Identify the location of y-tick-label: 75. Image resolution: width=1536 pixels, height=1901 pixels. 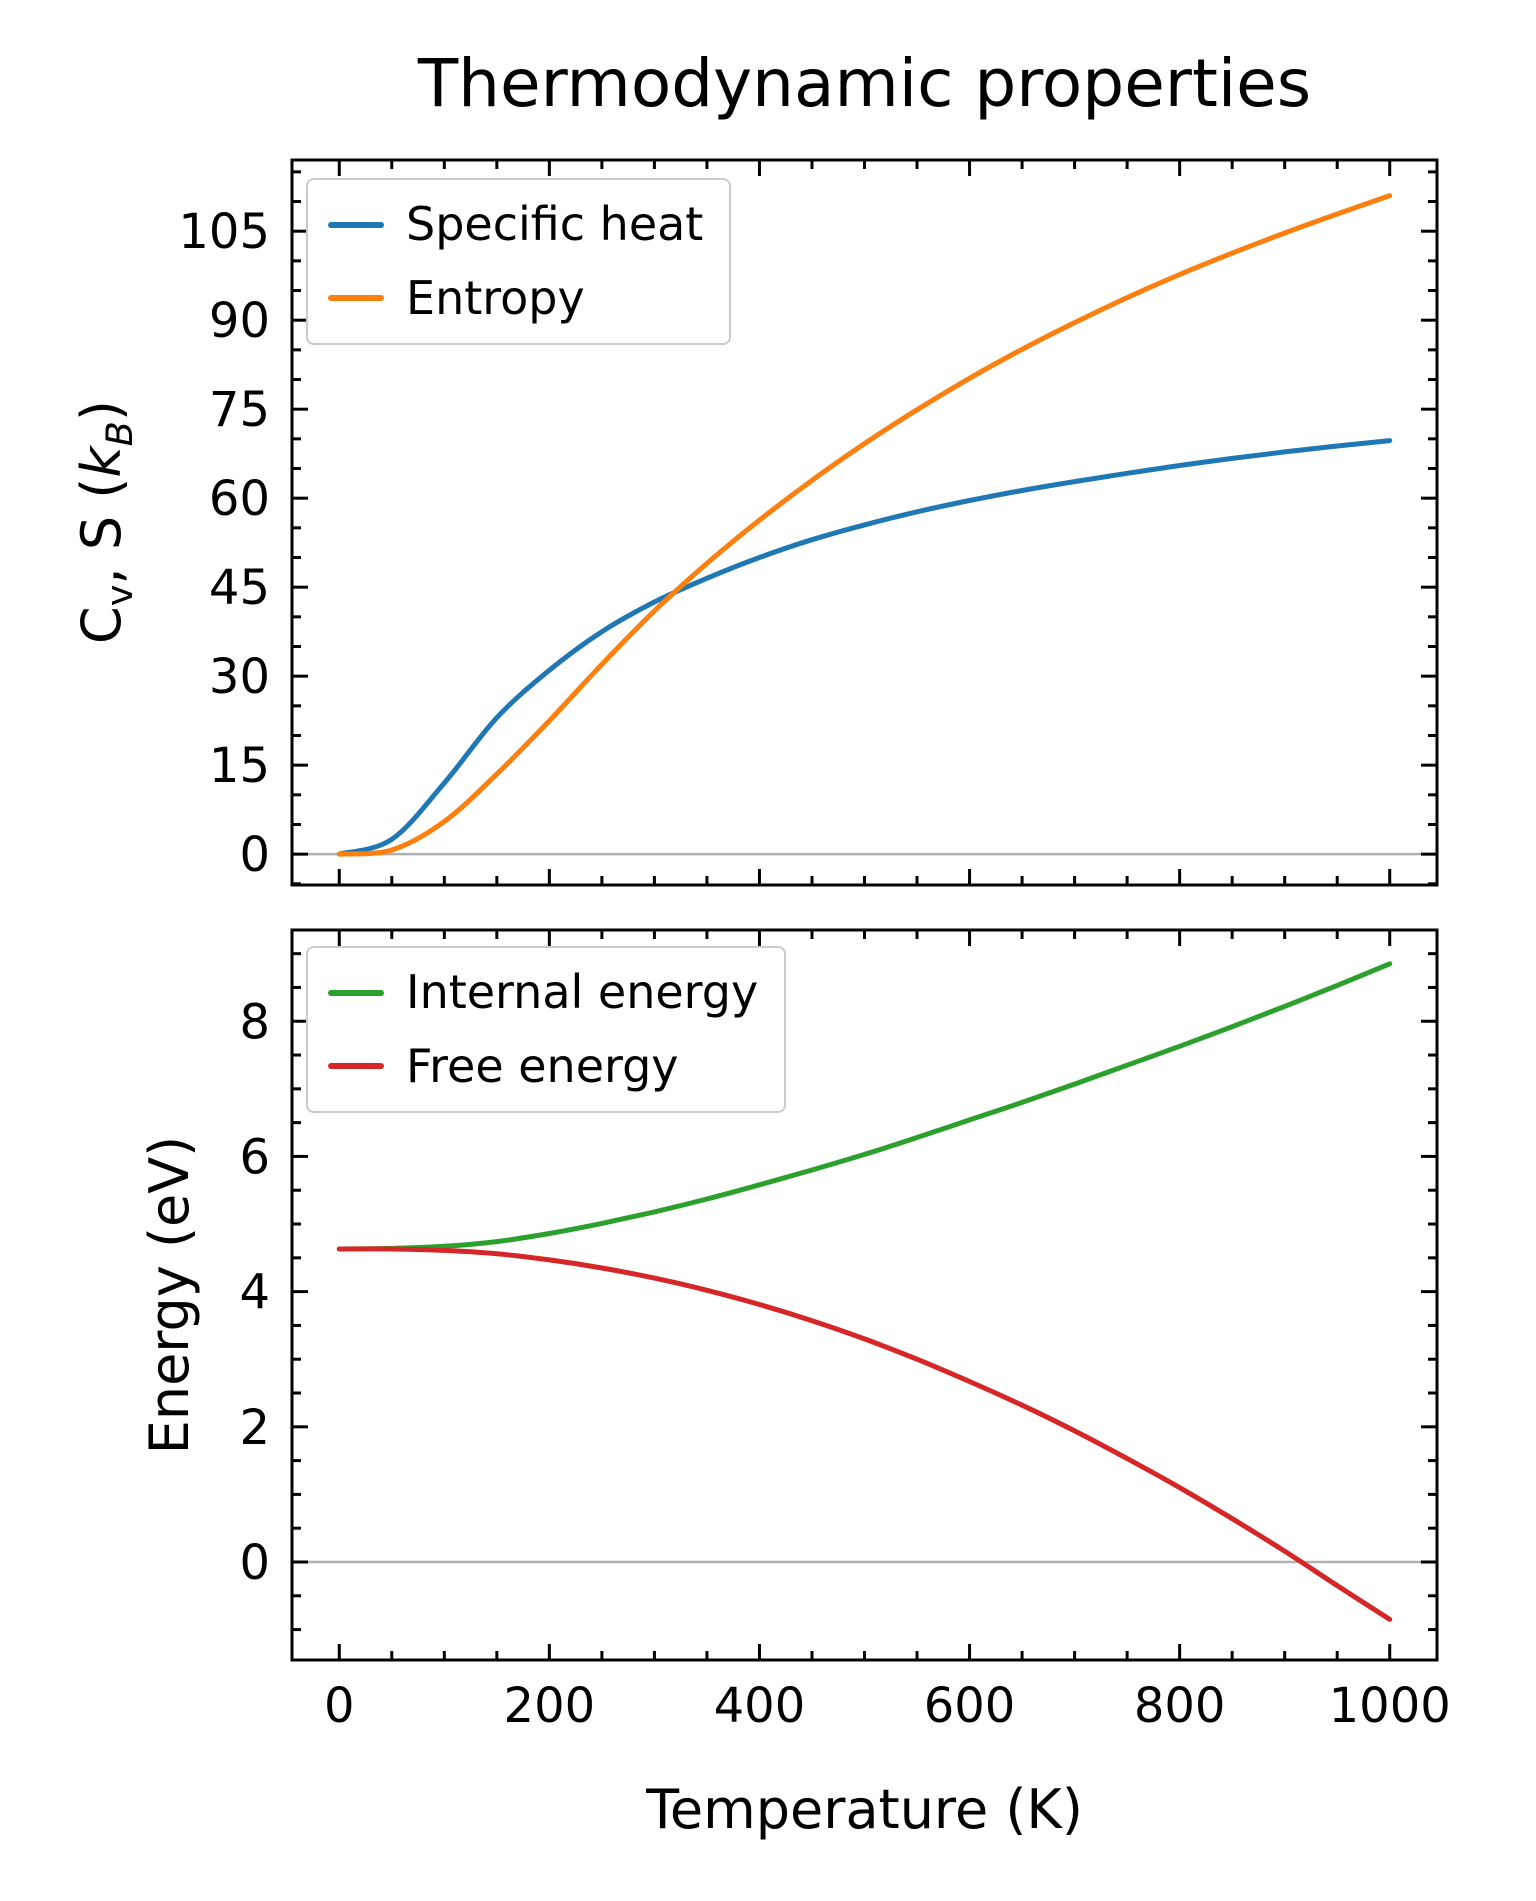
(239, 410).